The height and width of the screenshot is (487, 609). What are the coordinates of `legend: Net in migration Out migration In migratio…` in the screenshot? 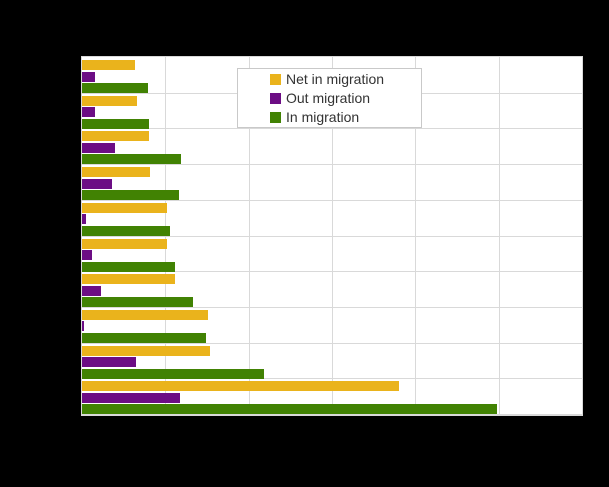 It's located at (329, 98).